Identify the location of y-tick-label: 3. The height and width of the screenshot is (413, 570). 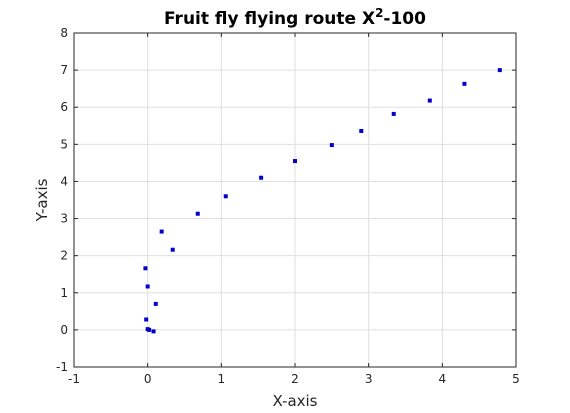
(64, 219).